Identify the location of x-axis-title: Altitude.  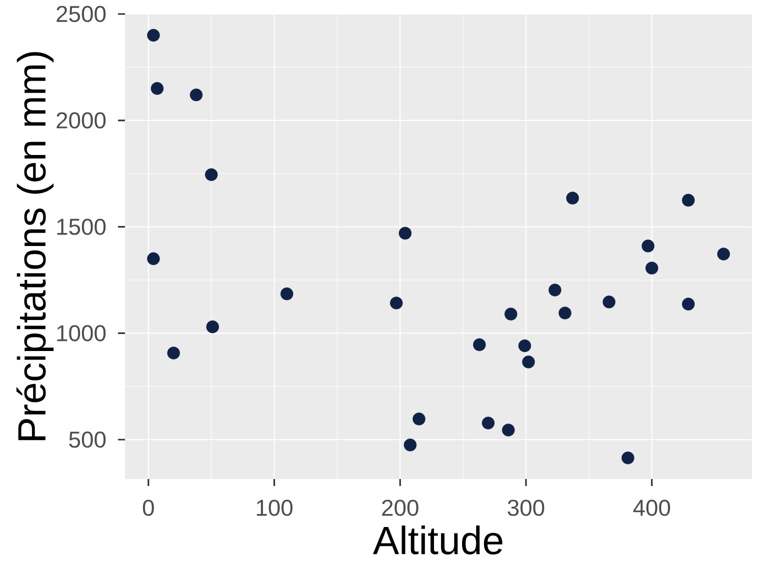
(437, 540).